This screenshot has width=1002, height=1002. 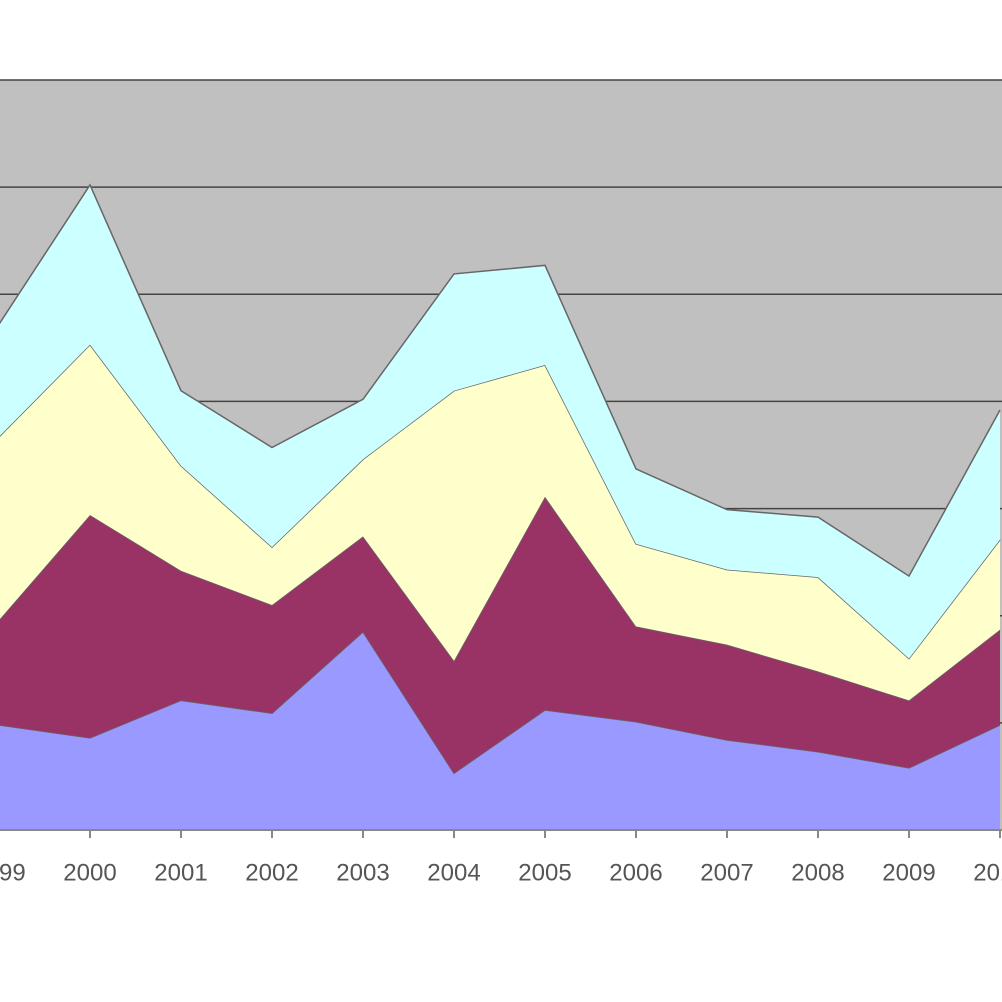 I want to click on x-tick-label: 2000, so click(x=89, y=872).